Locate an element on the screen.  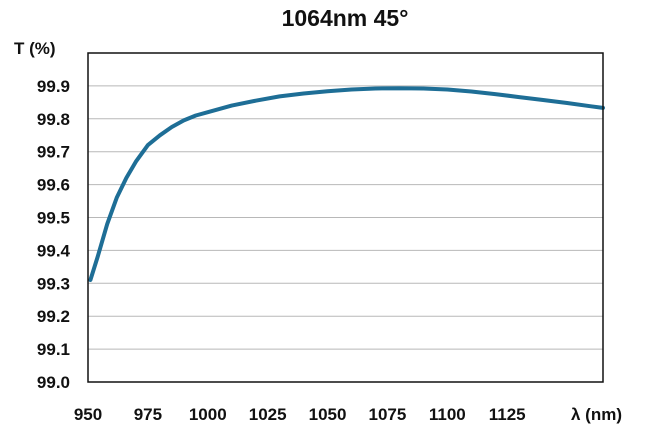
x-axis-label: λ (nm) is located at coordinates (596, 414).